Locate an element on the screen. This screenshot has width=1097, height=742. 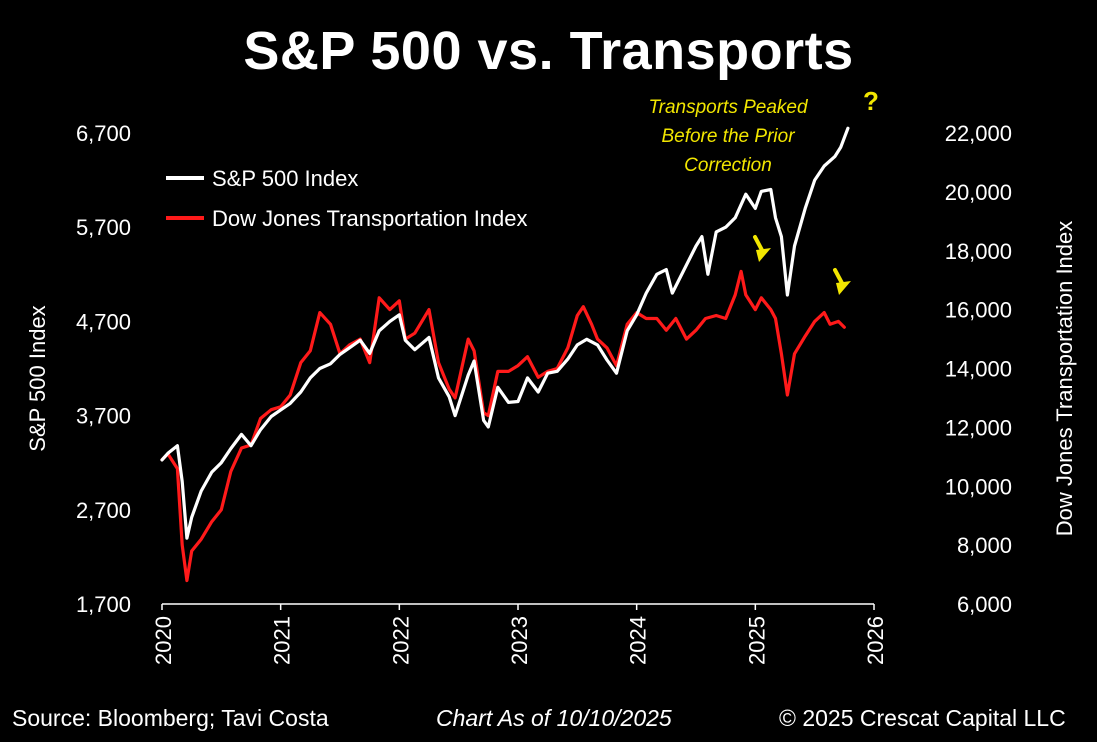
y-right-tick-label: 6,000 is located at coordinates (984, 604).